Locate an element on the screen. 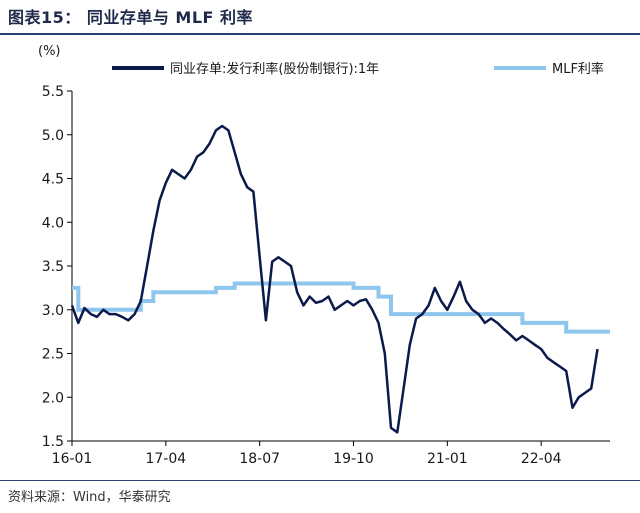  legend-item-mlf: MLF利率 is located at coordinates (549, 67).